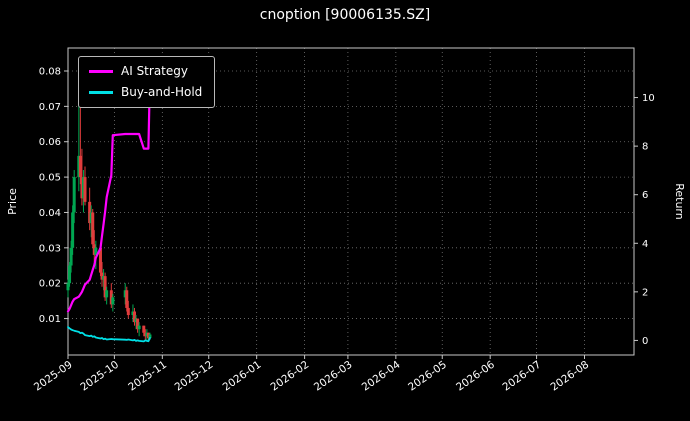  I want to click on x-tick-label: 2026-08, so click(569, 376).